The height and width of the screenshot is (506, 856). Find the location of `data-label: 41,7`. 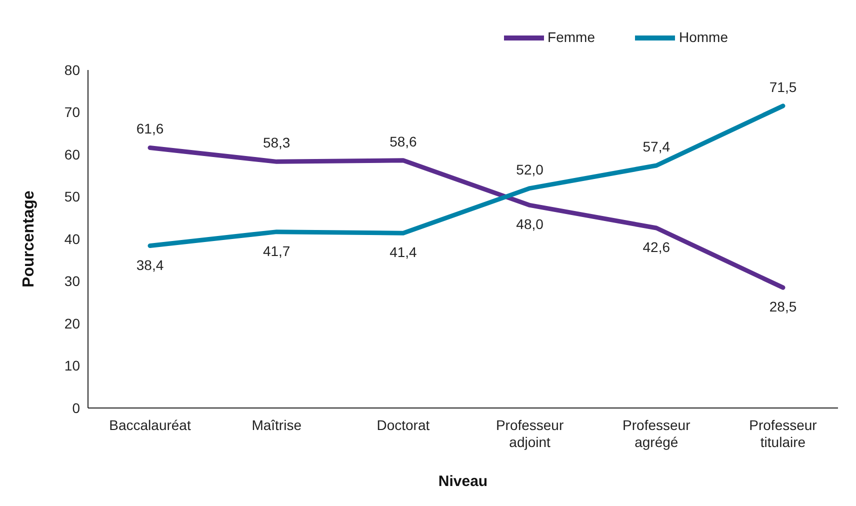

data-label: 41,7 is located at coordinates (276, 250).